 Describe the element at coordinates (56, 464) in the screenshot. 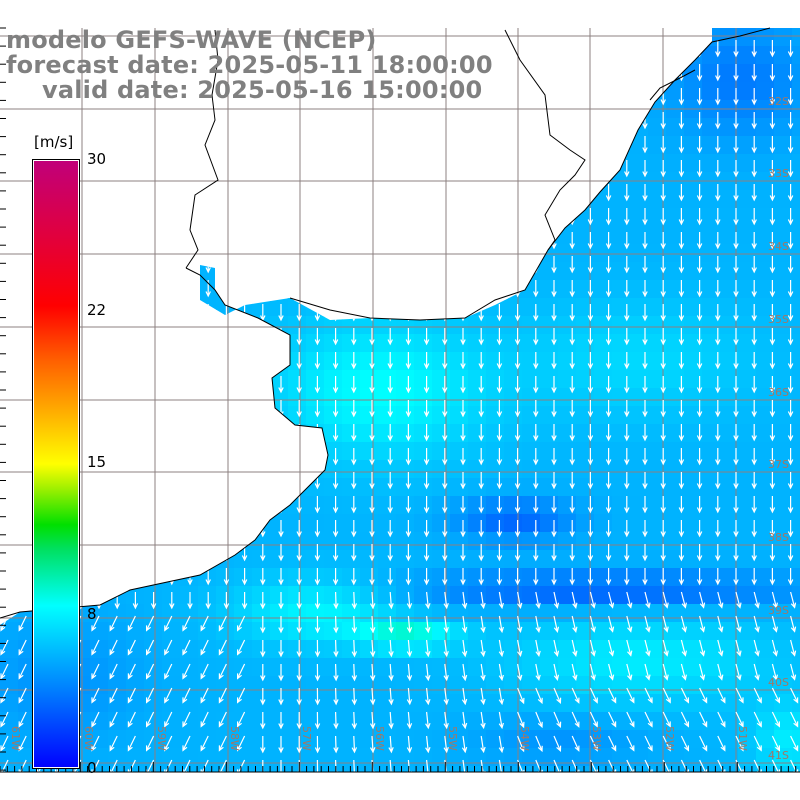

I see `colorbar` at that location.